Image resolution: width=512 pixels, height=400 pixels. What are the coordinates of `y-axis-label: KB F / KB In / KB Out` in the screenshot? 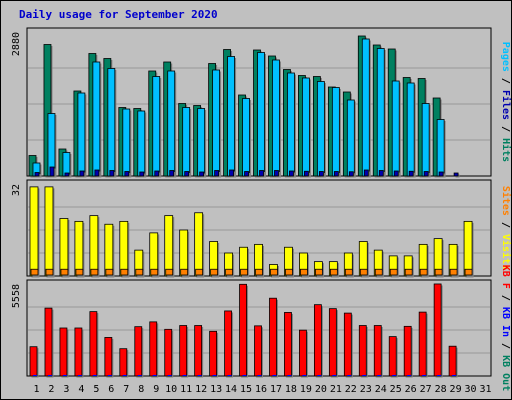 It's located at (505, 328).